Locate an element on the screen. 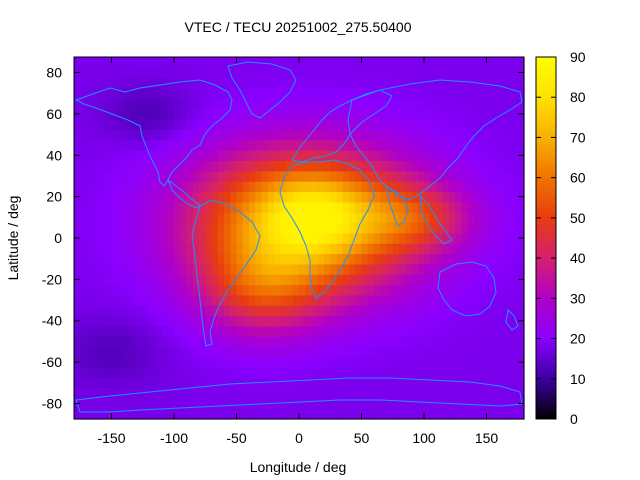 The height and width of the screenshot is (480, 640). coast-asia is located at coordinates (435, 140).